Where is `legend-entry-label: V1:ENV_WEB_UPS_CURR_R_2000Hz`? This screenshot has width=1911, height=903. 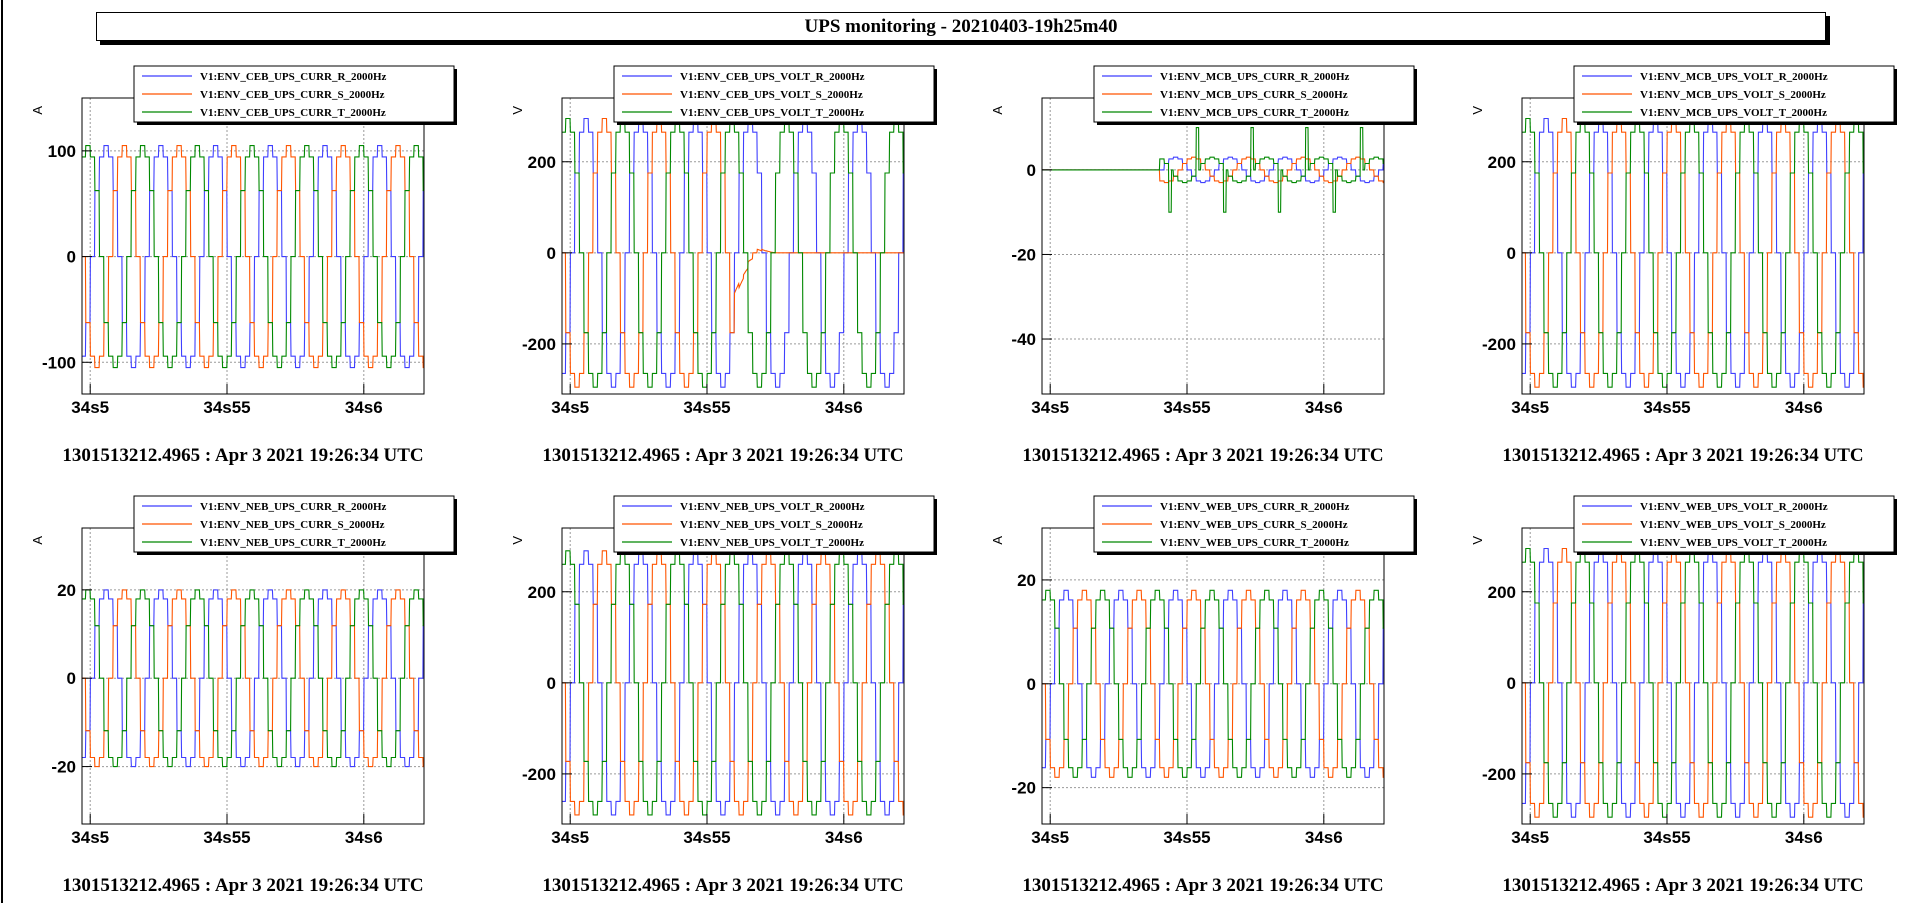 legend-entry-label: V1:ENV_WEB_UPS_CURR_R_2000Hz is located at coordinates (1255, 507).